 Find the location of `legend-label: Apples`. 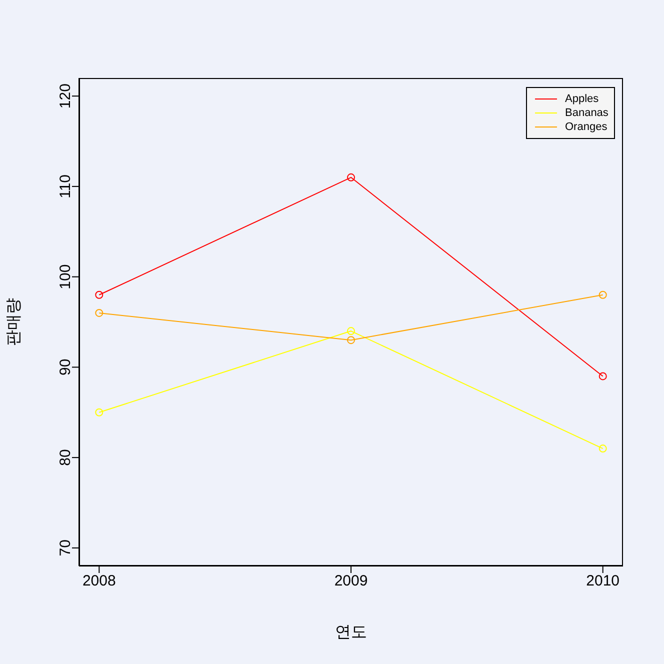

legend-label: Apples is located at coordinates (582, 99).